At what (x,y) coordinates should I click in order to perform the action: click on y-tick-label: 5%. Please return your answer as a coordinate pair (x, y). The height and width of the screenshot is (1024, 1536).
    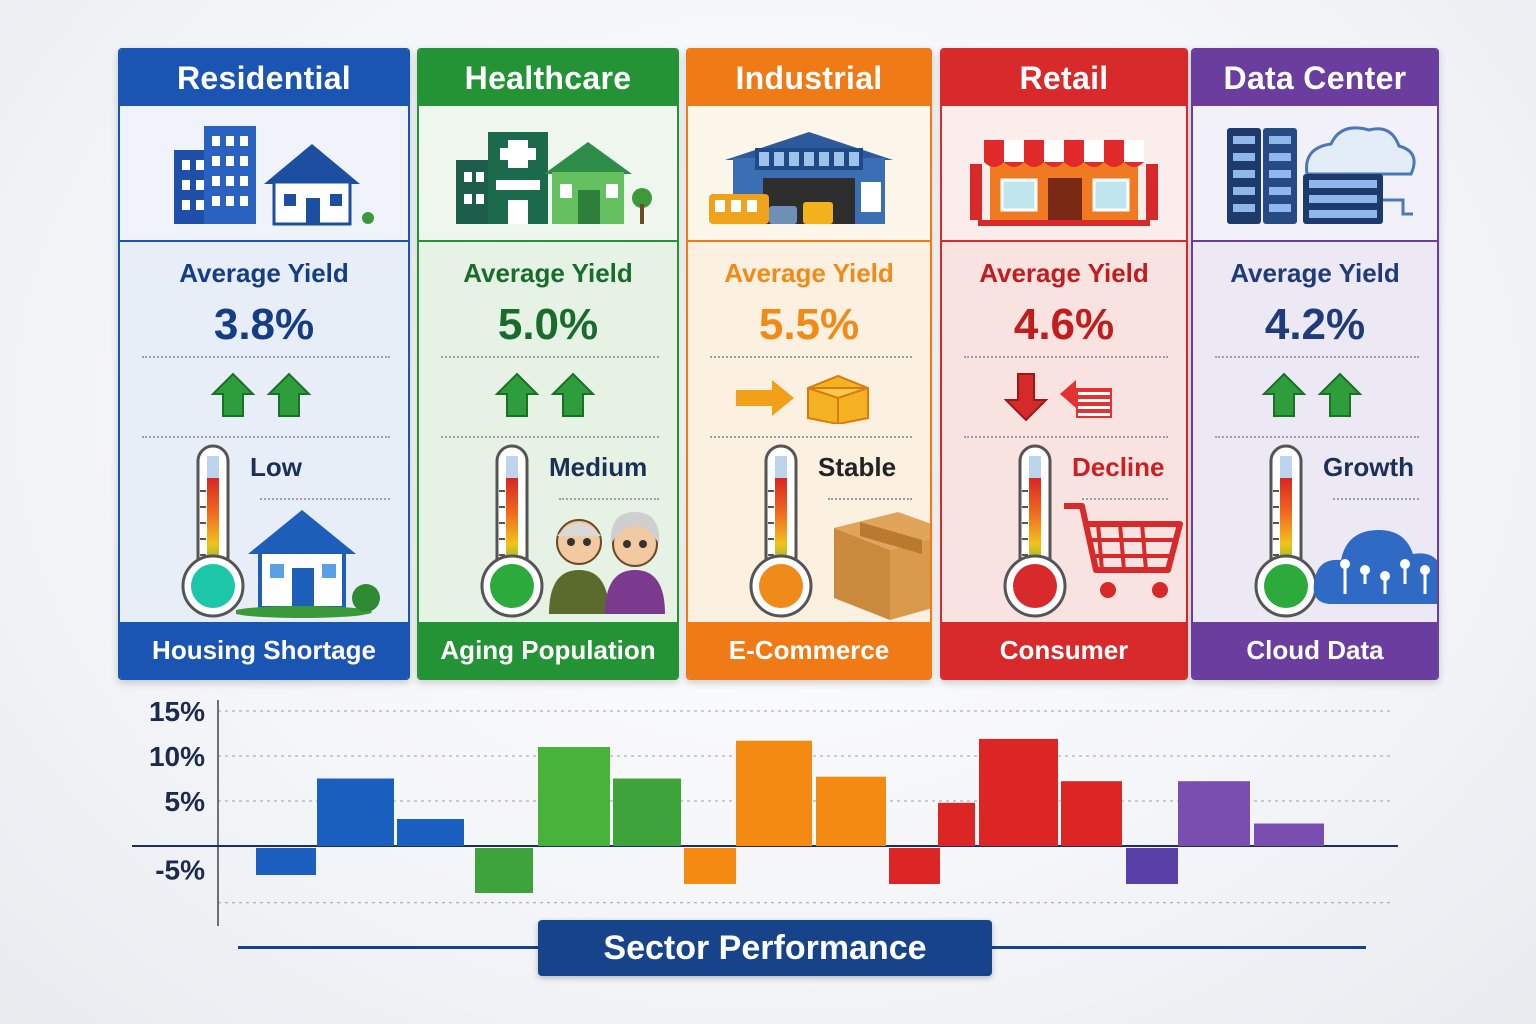
    Looking at the image, I should click on (185, 801).